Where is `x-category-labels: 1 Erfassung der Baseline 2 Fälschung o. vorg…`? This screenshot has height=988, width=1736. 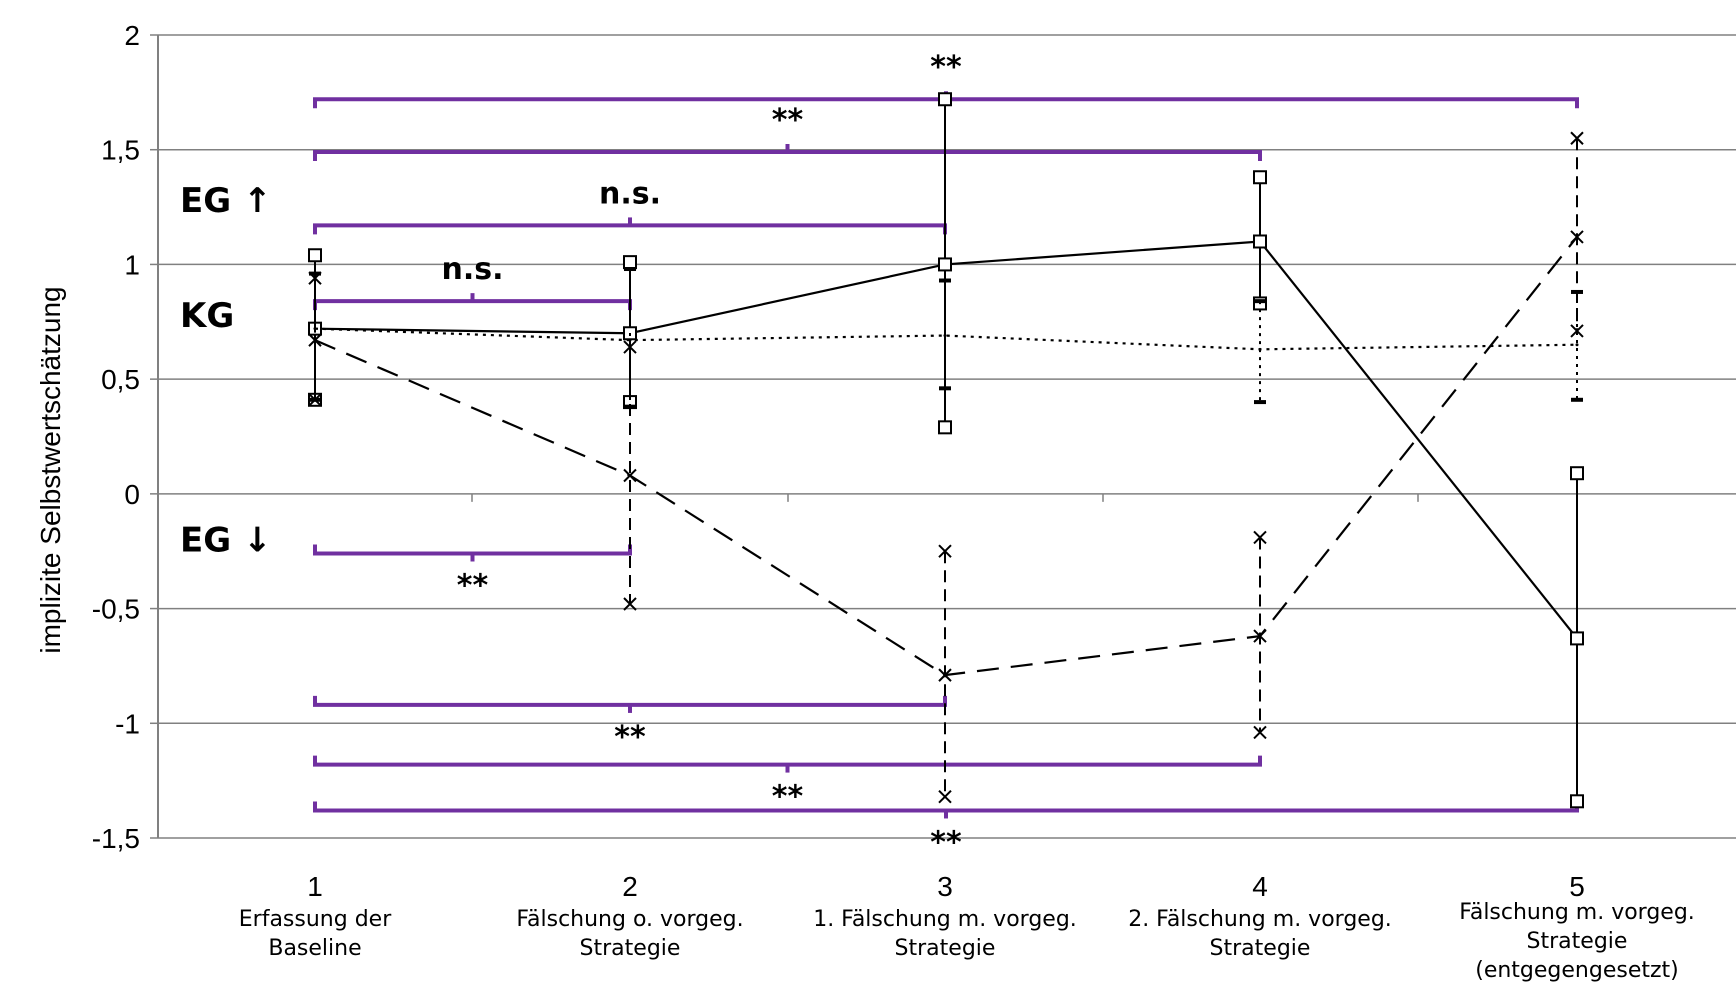 x-category-labels: 1 Erfassung der Baseline 2 Fälschung o. vorg… is located at coordinates (967, 927).